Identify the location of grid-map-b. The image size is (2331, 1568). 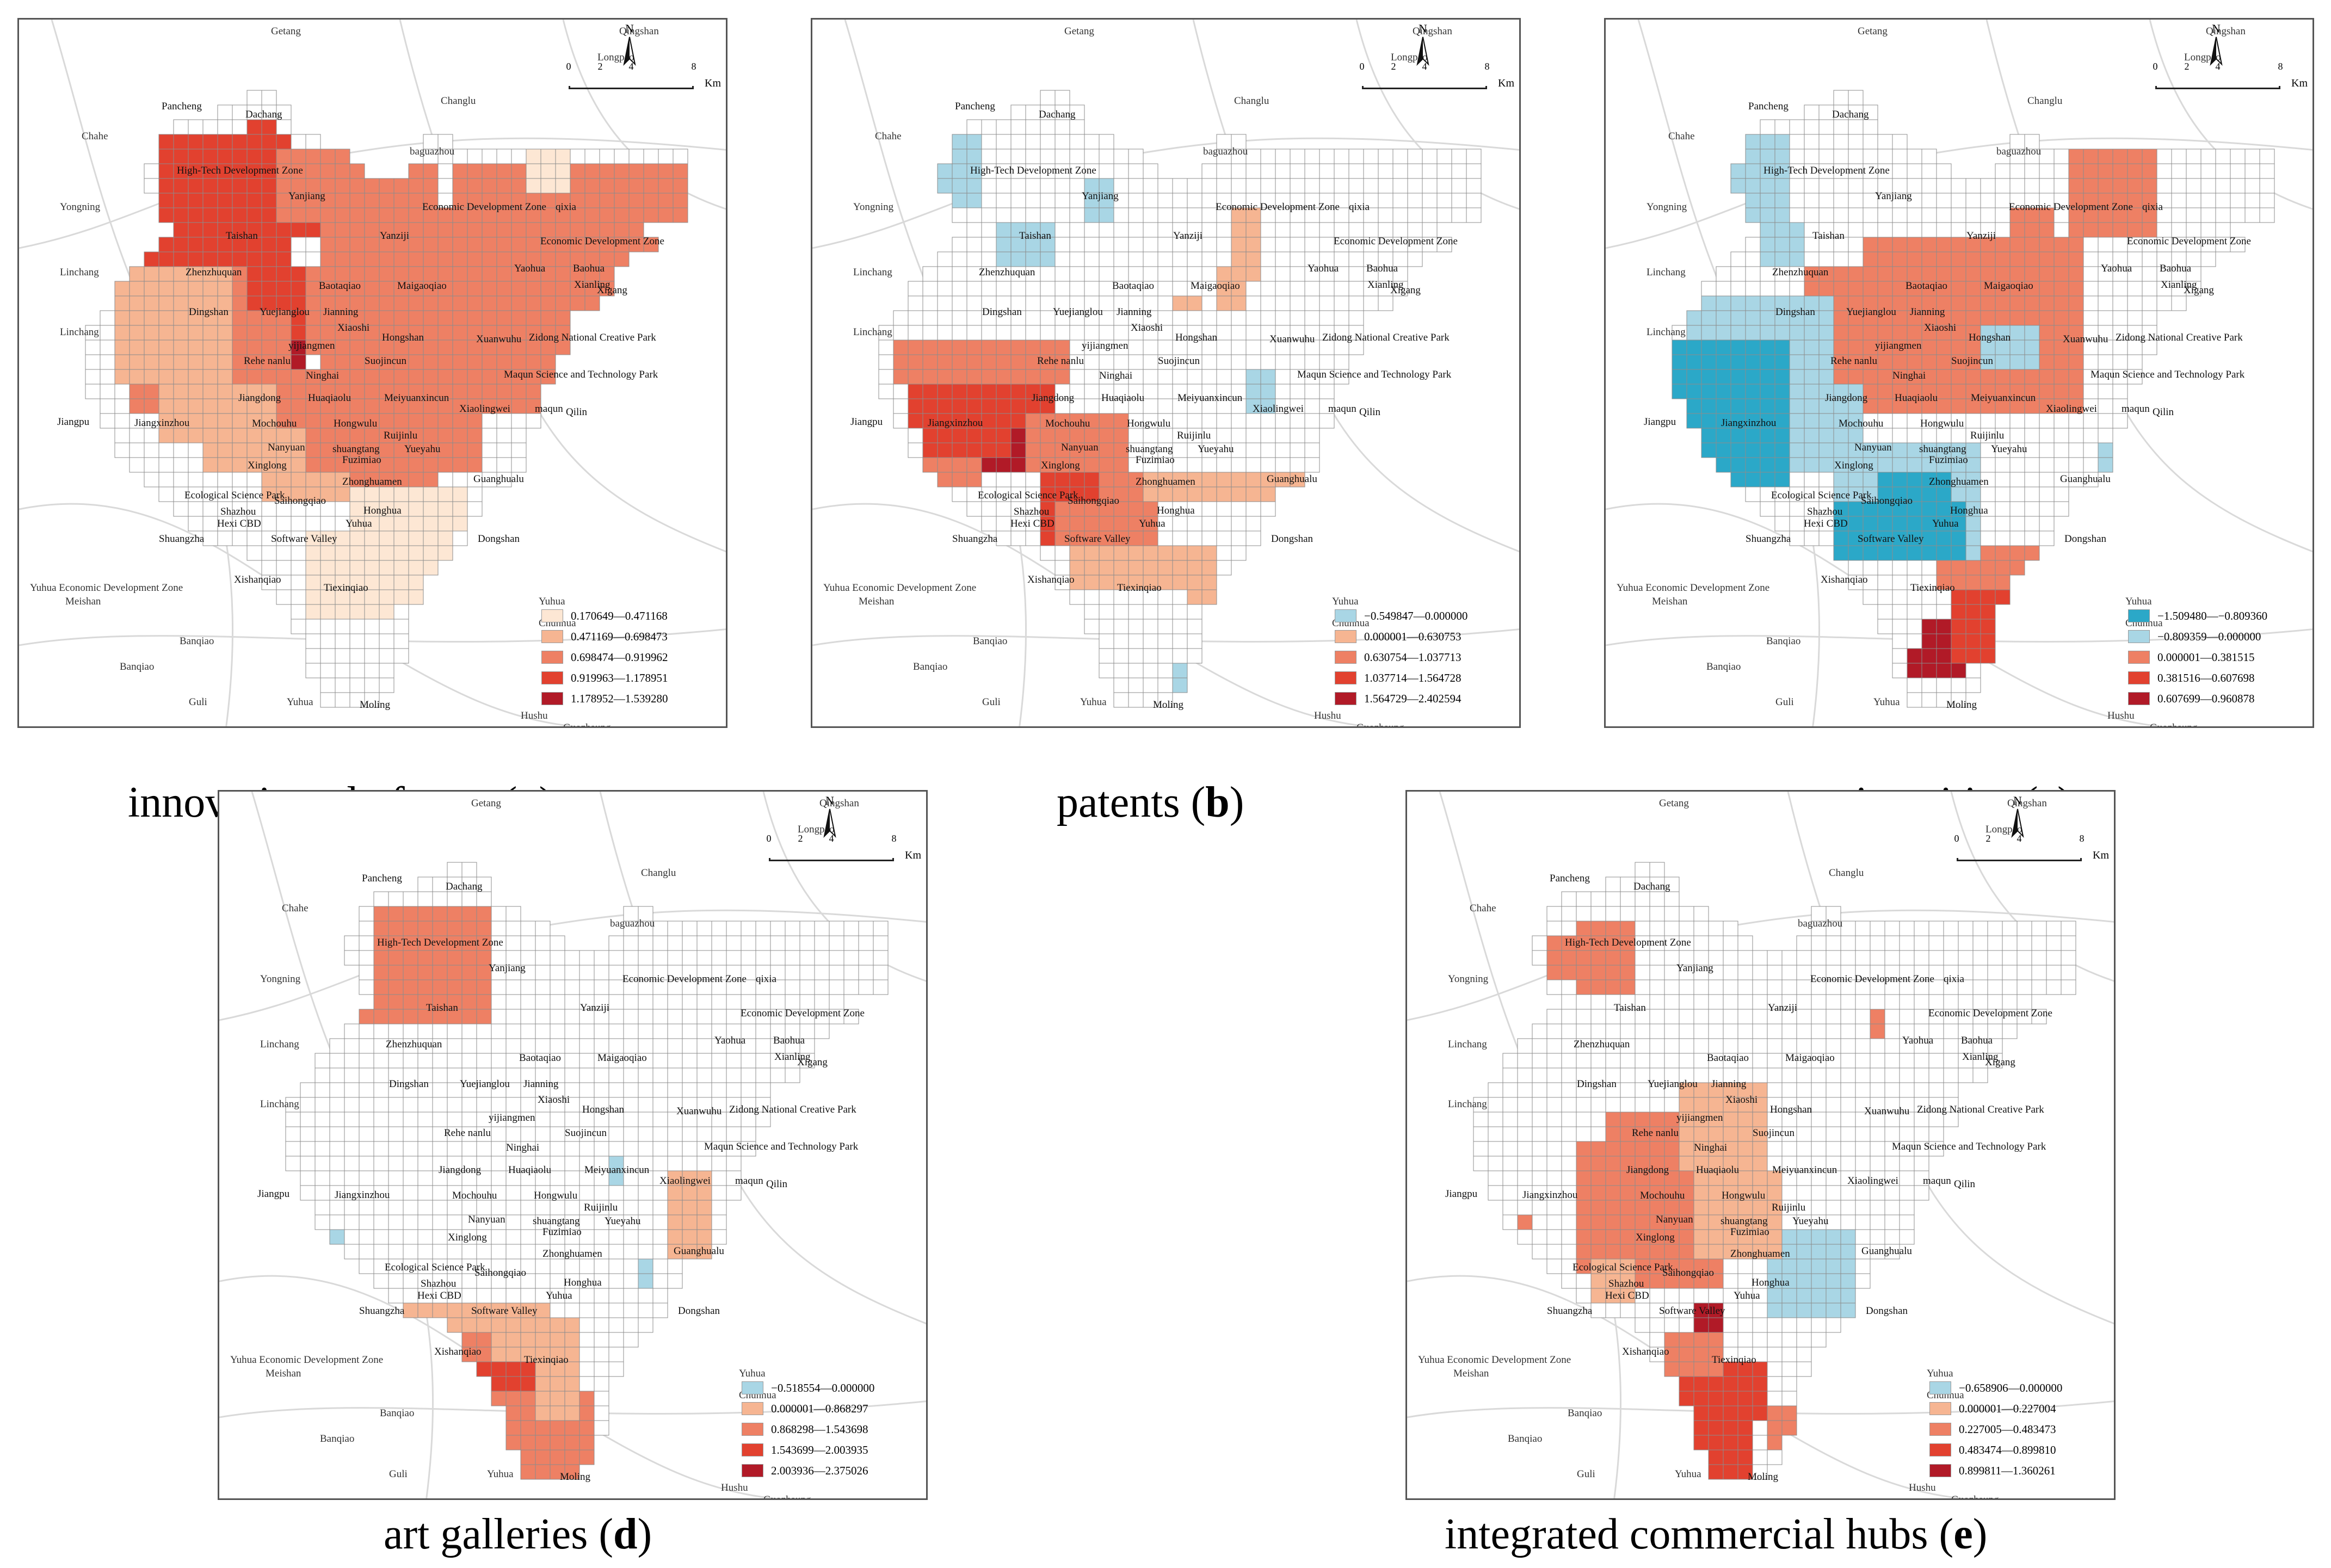
(1165, 373).